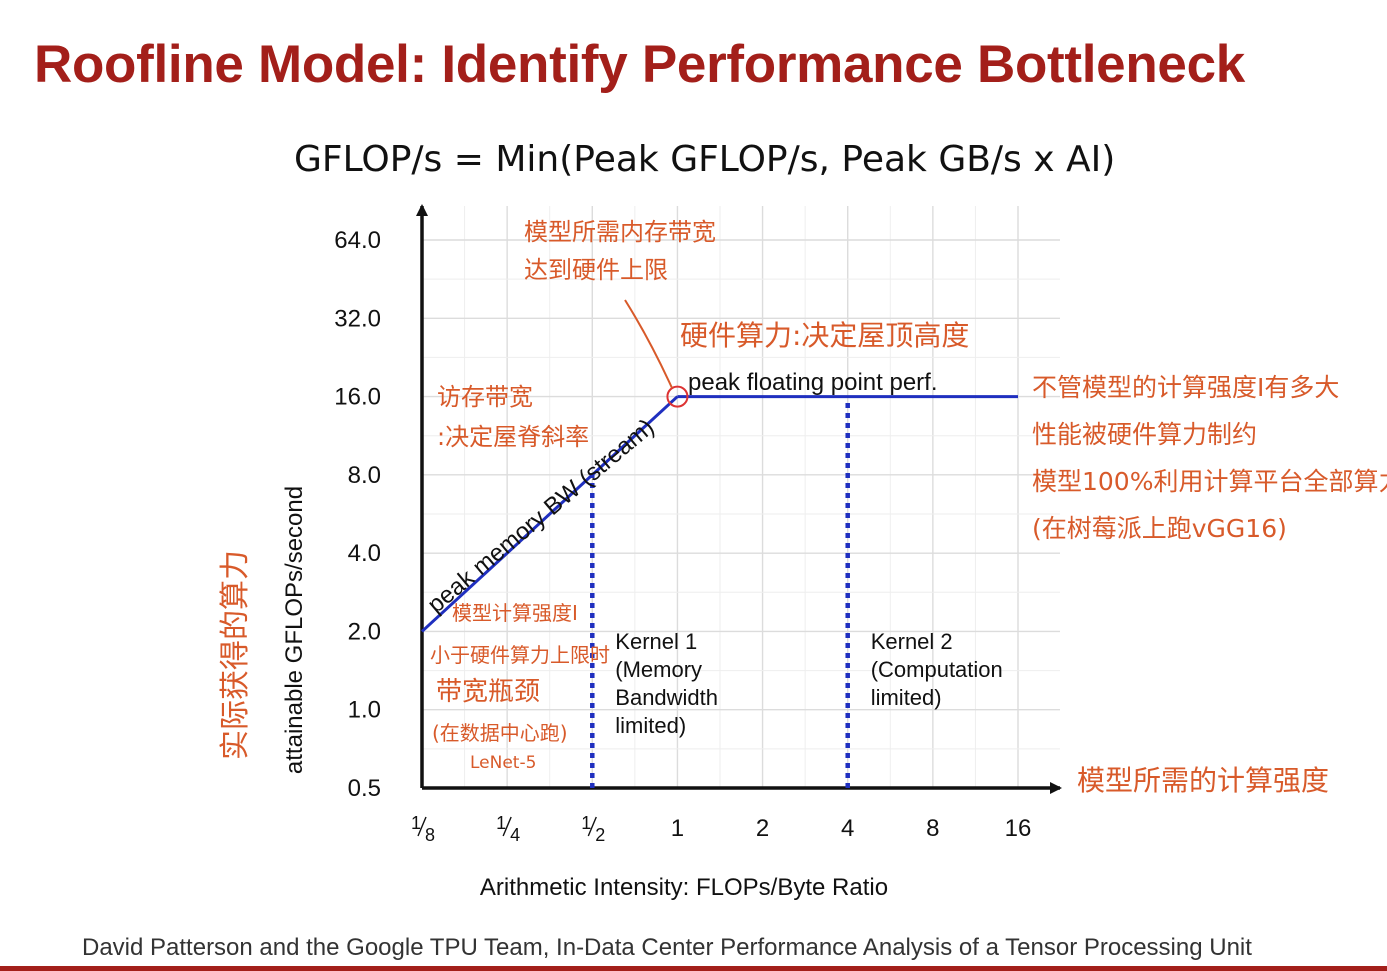  What do you see at coordinates (677, 828) in the screenshot?
I see `x-tick-label: 1` at bounding box center [677, 828].